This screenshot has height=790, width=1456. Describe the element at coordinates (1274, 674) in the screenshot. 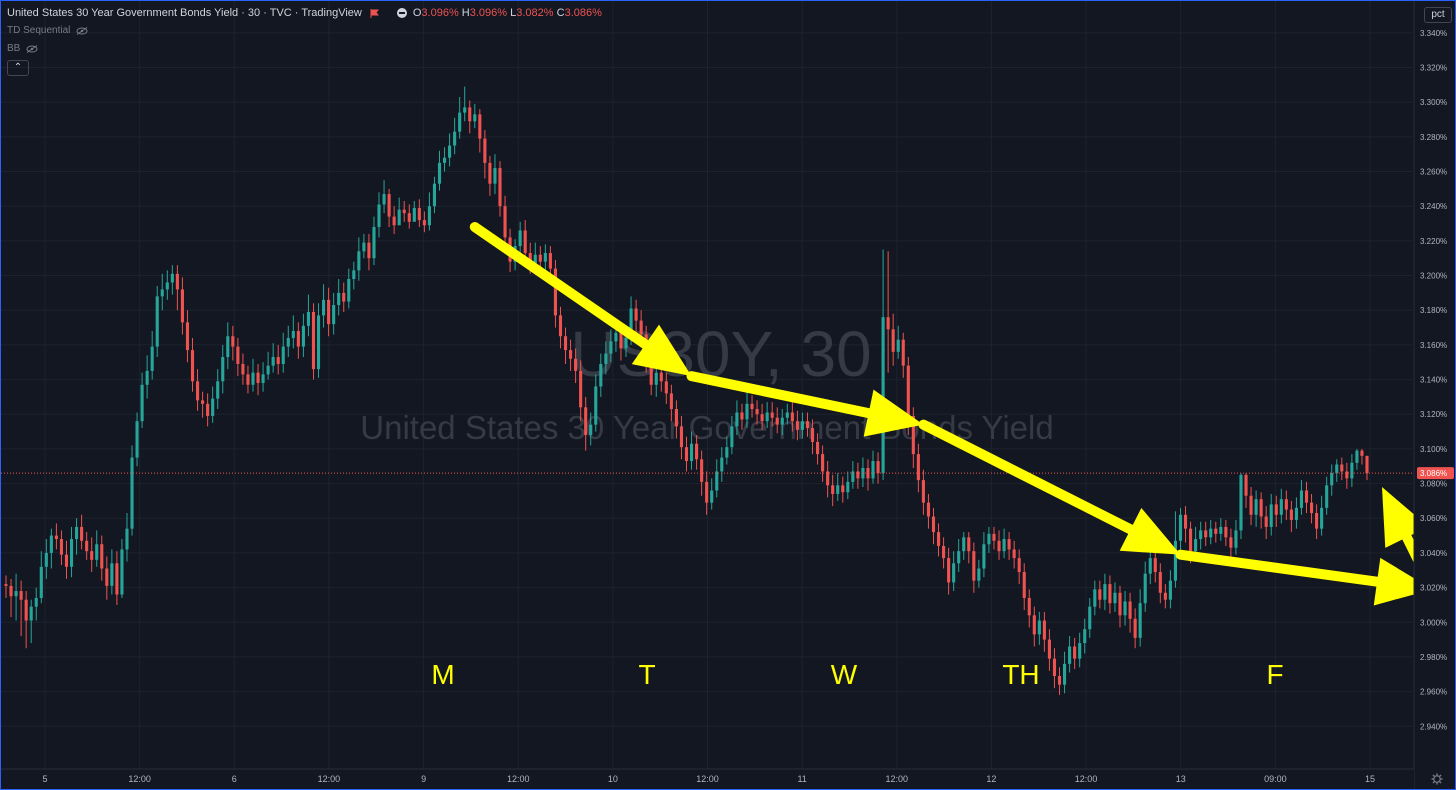

I see `day-label: F` at that location.